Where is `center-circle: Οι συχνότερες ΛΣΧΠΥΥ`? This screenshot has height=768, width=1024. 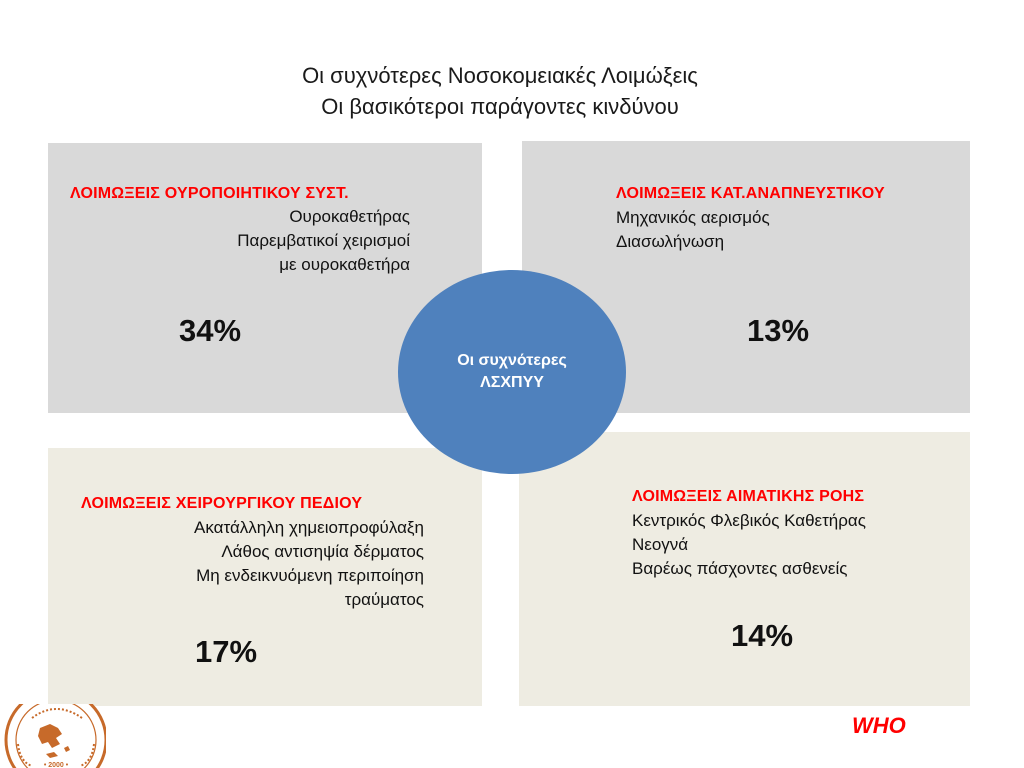 center-circle: Οι συχνότερες ΛΣΧΠΥΥ is located at coordinates (512, 372).